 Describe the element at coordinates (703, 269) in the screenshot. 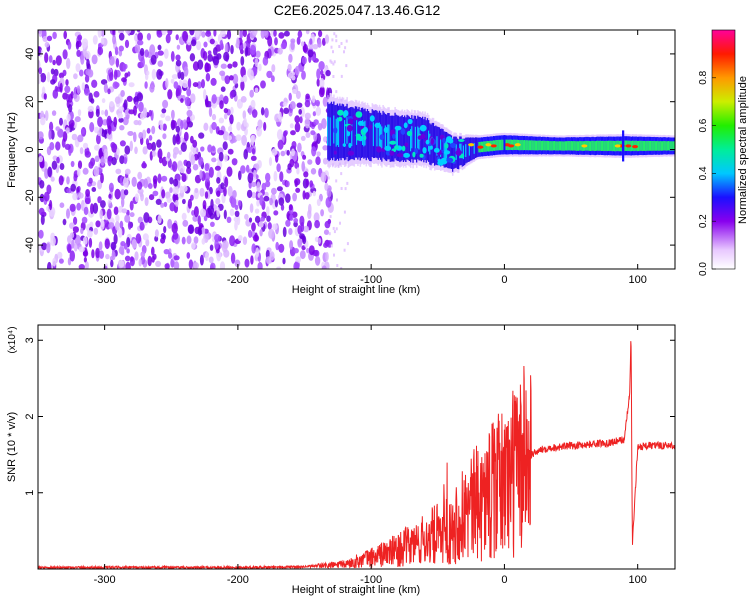

I see `colorbar-tick-label: 0.0` at that location.